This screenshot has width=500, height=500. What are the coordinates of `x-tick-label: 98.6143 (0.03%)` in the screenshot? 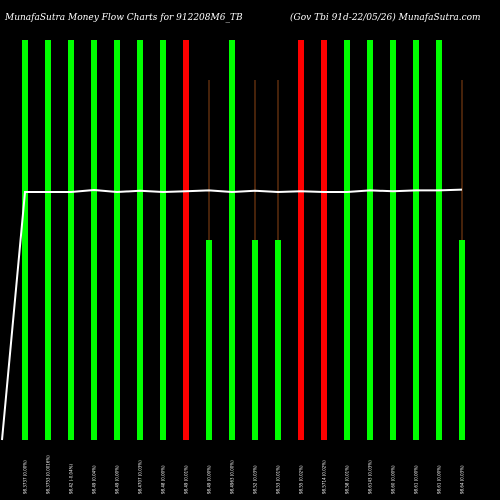 It's located at (370, 477).